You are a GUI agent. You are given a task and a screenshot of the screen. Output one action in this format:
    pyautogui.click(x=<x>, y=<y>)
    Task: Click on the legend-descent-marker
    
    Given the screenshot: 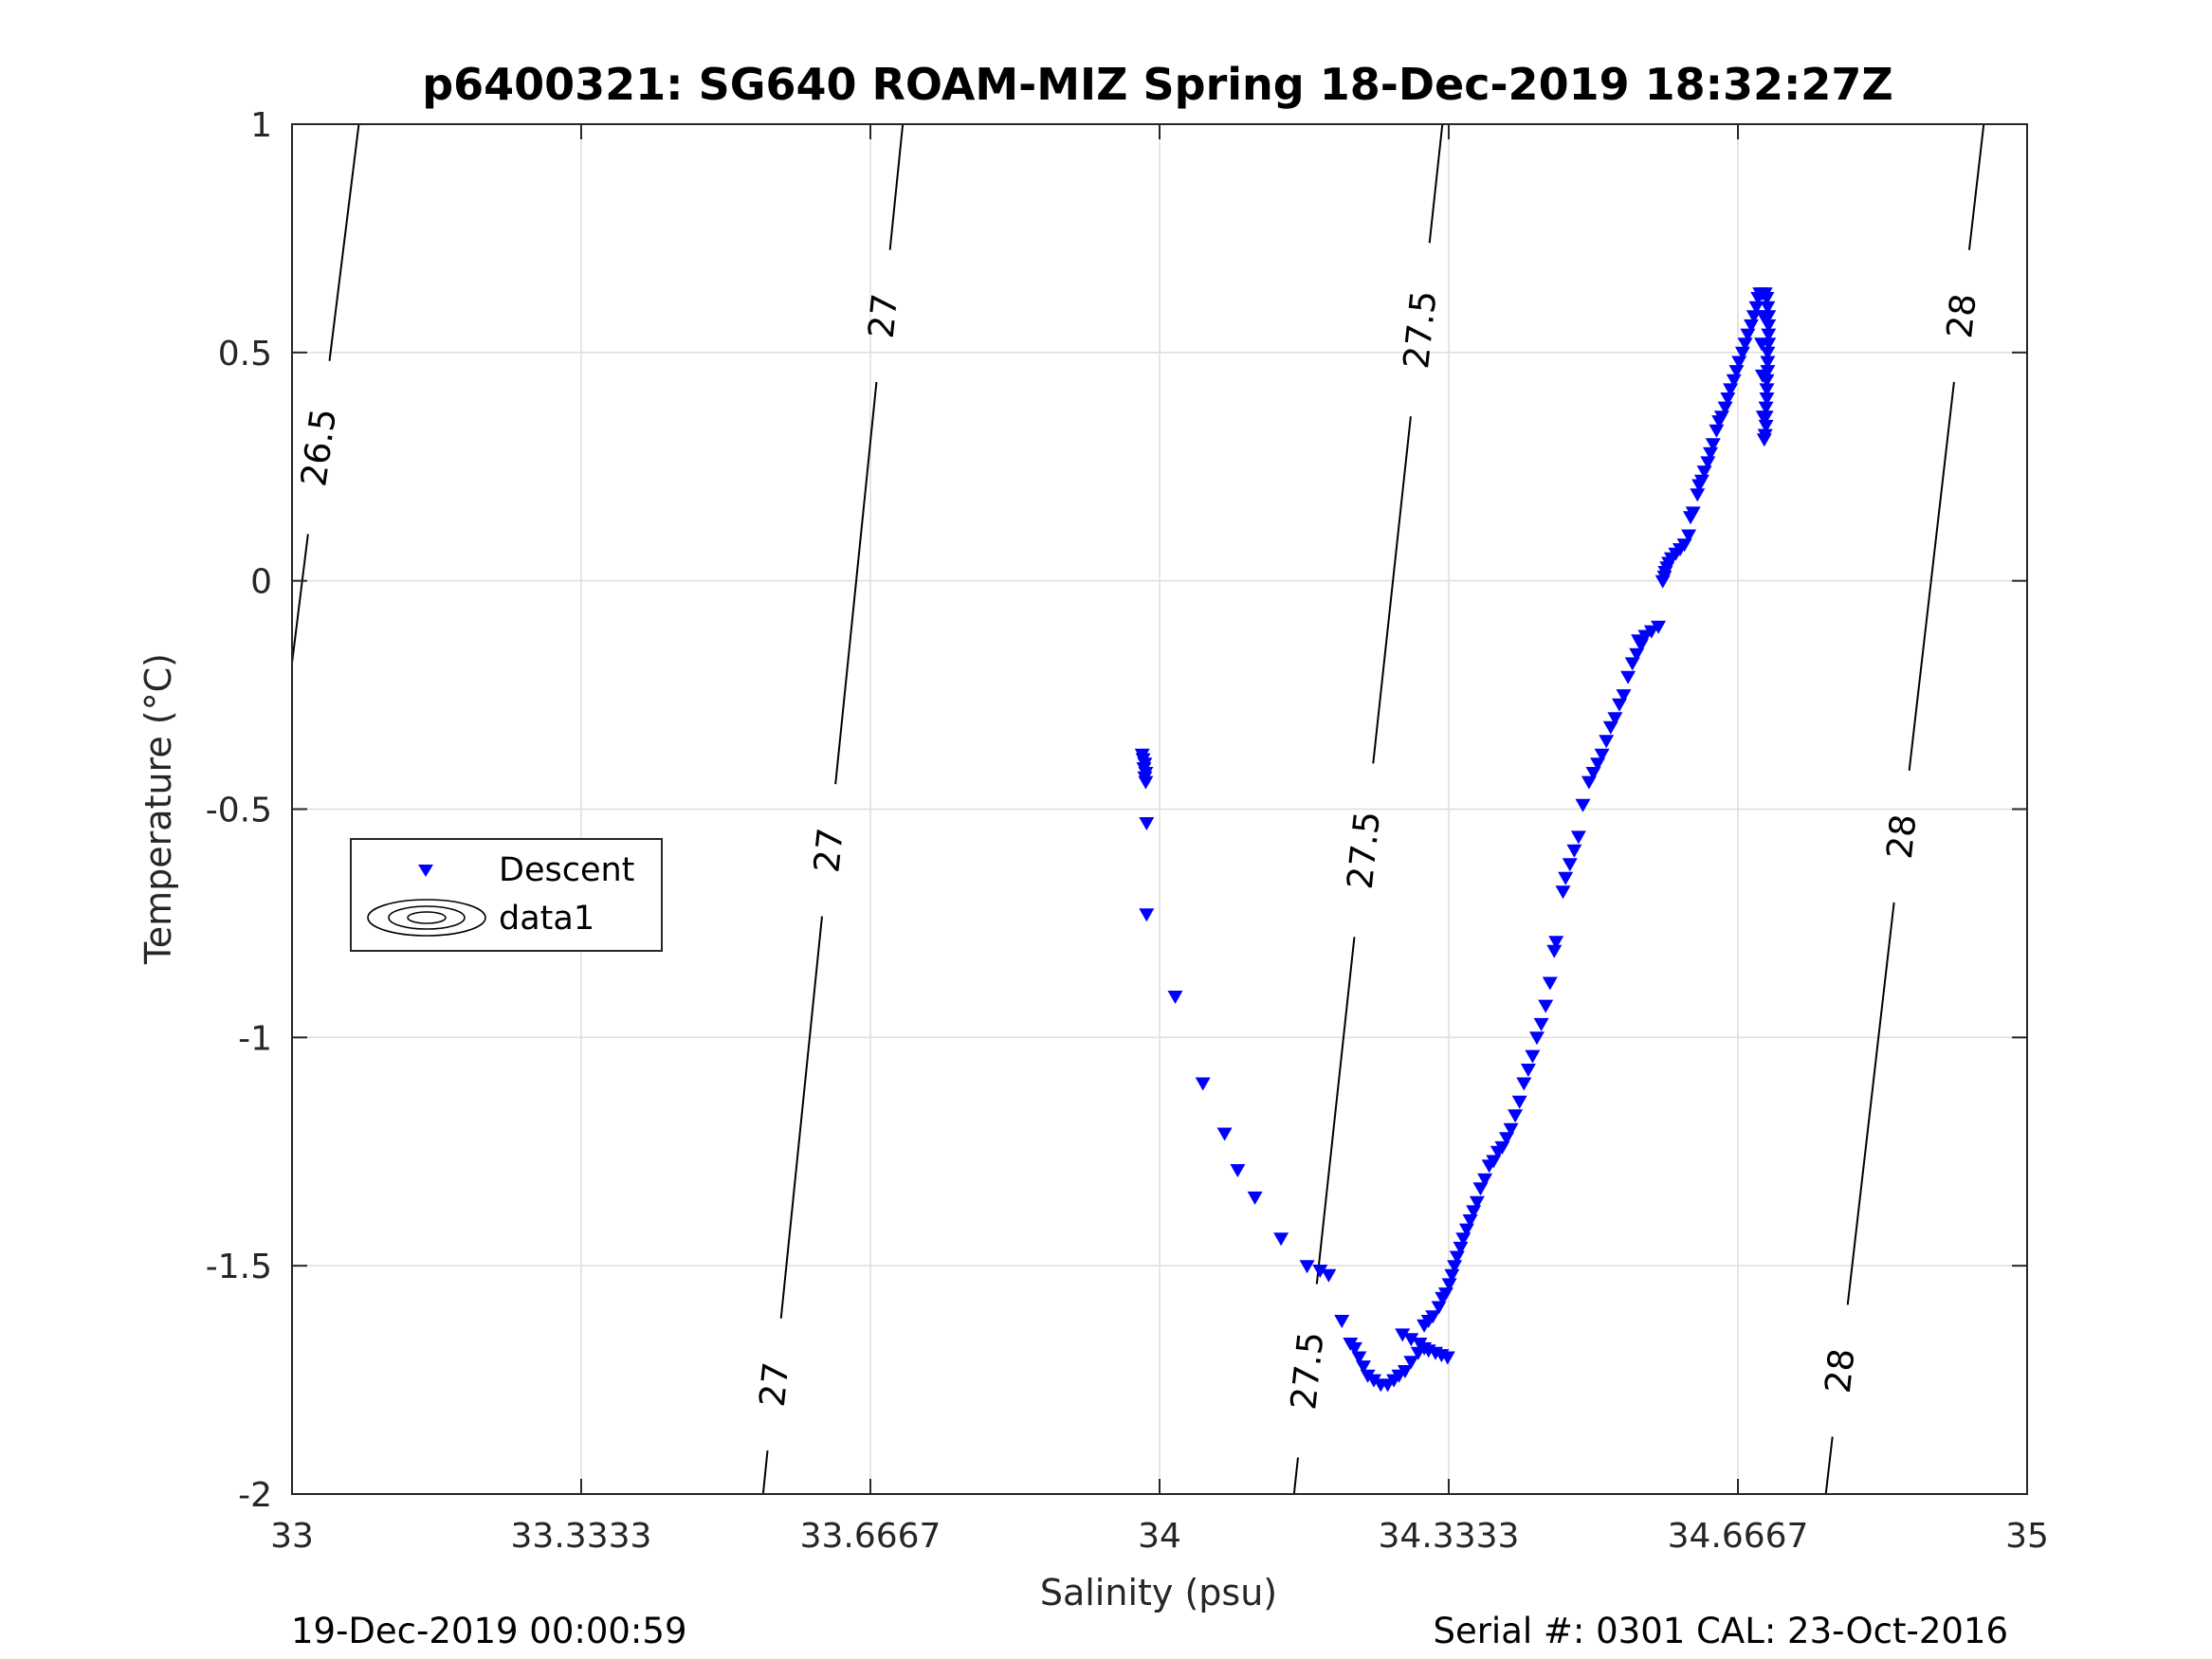 What is the action you would take?
    pyautogui.click(x=425, y=871)
    